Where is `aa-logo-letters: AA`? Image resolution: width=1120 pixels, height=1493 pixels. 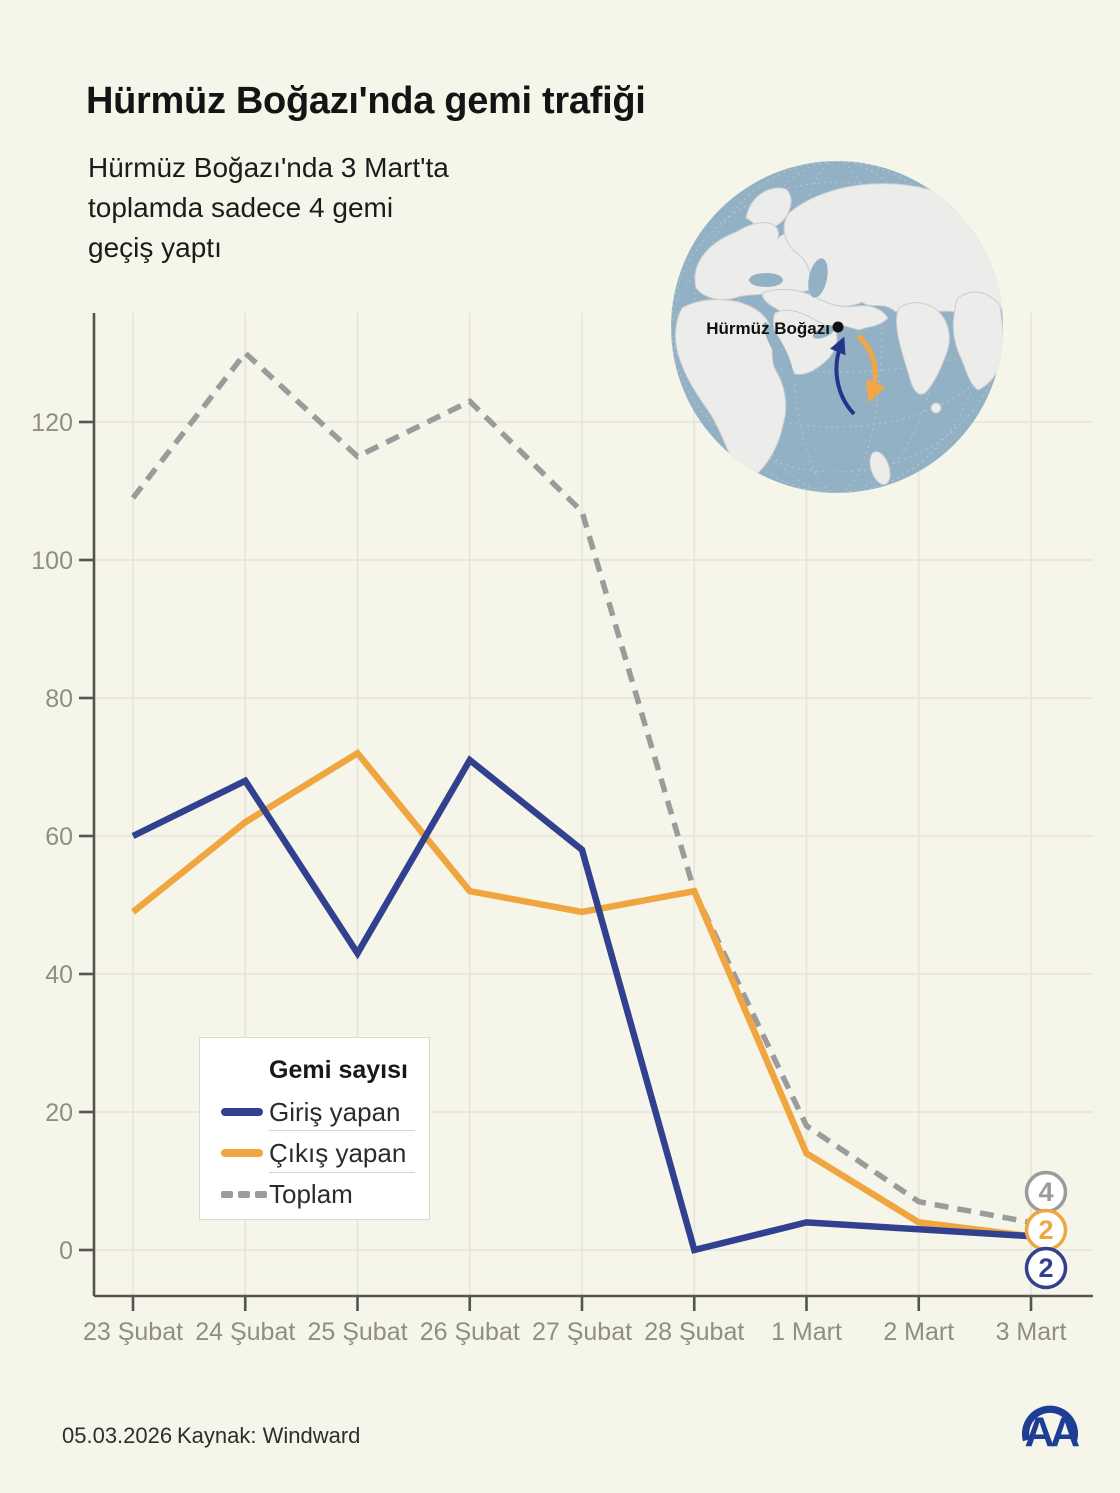
aa-logo-letters: AA is located at coordinates (1051, 1432).